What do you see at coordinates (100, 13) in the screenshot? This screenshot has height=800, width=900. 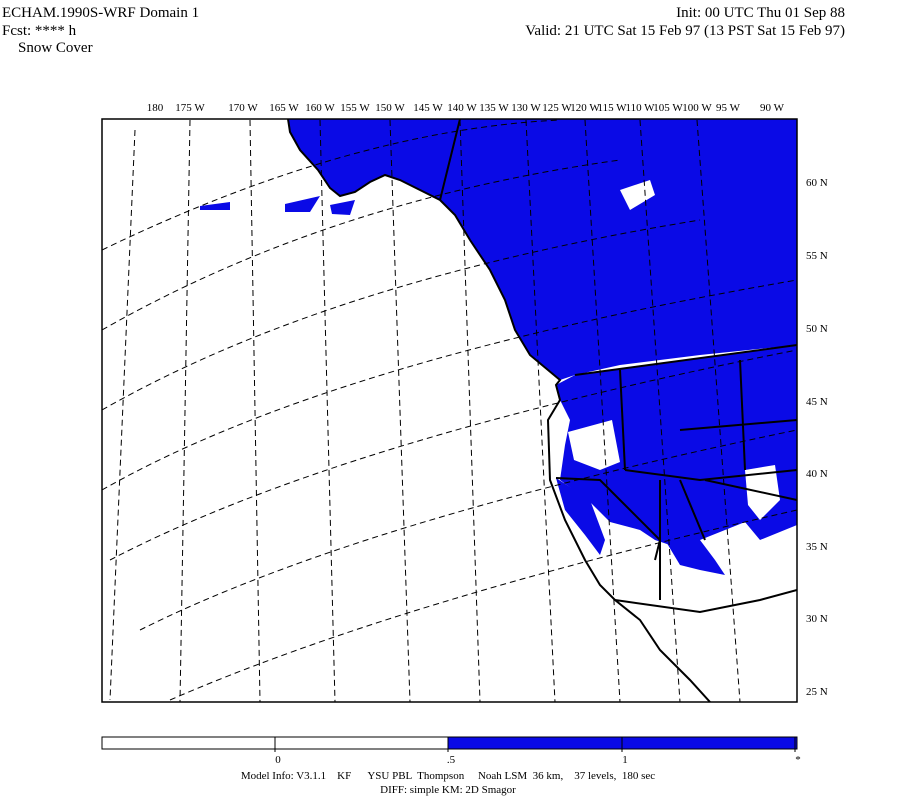 I see `model-title: ECHAM.1990S-WRF Domain 1` at bounding box center [100, 13].